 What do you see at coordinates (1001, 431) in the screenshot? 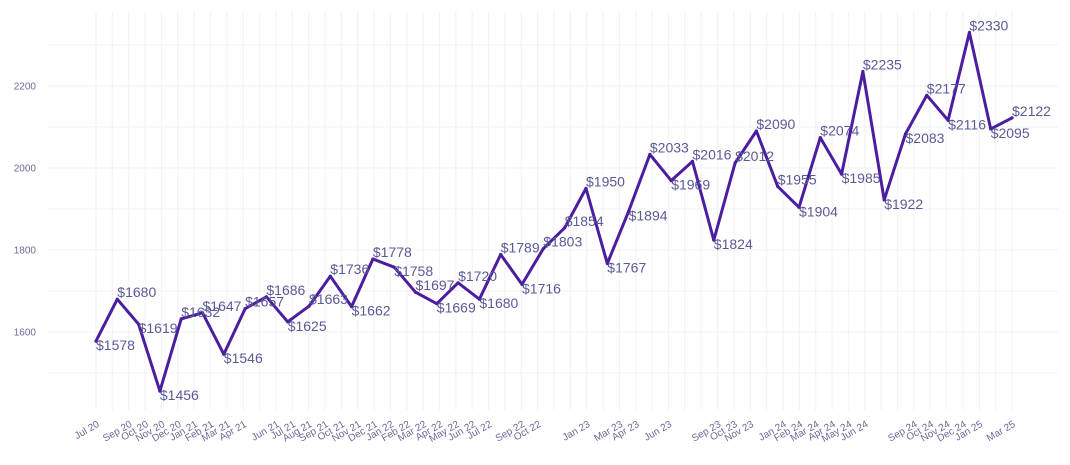
I see `x-tick-label: Mar 25` at bounding box center [1001, 431].